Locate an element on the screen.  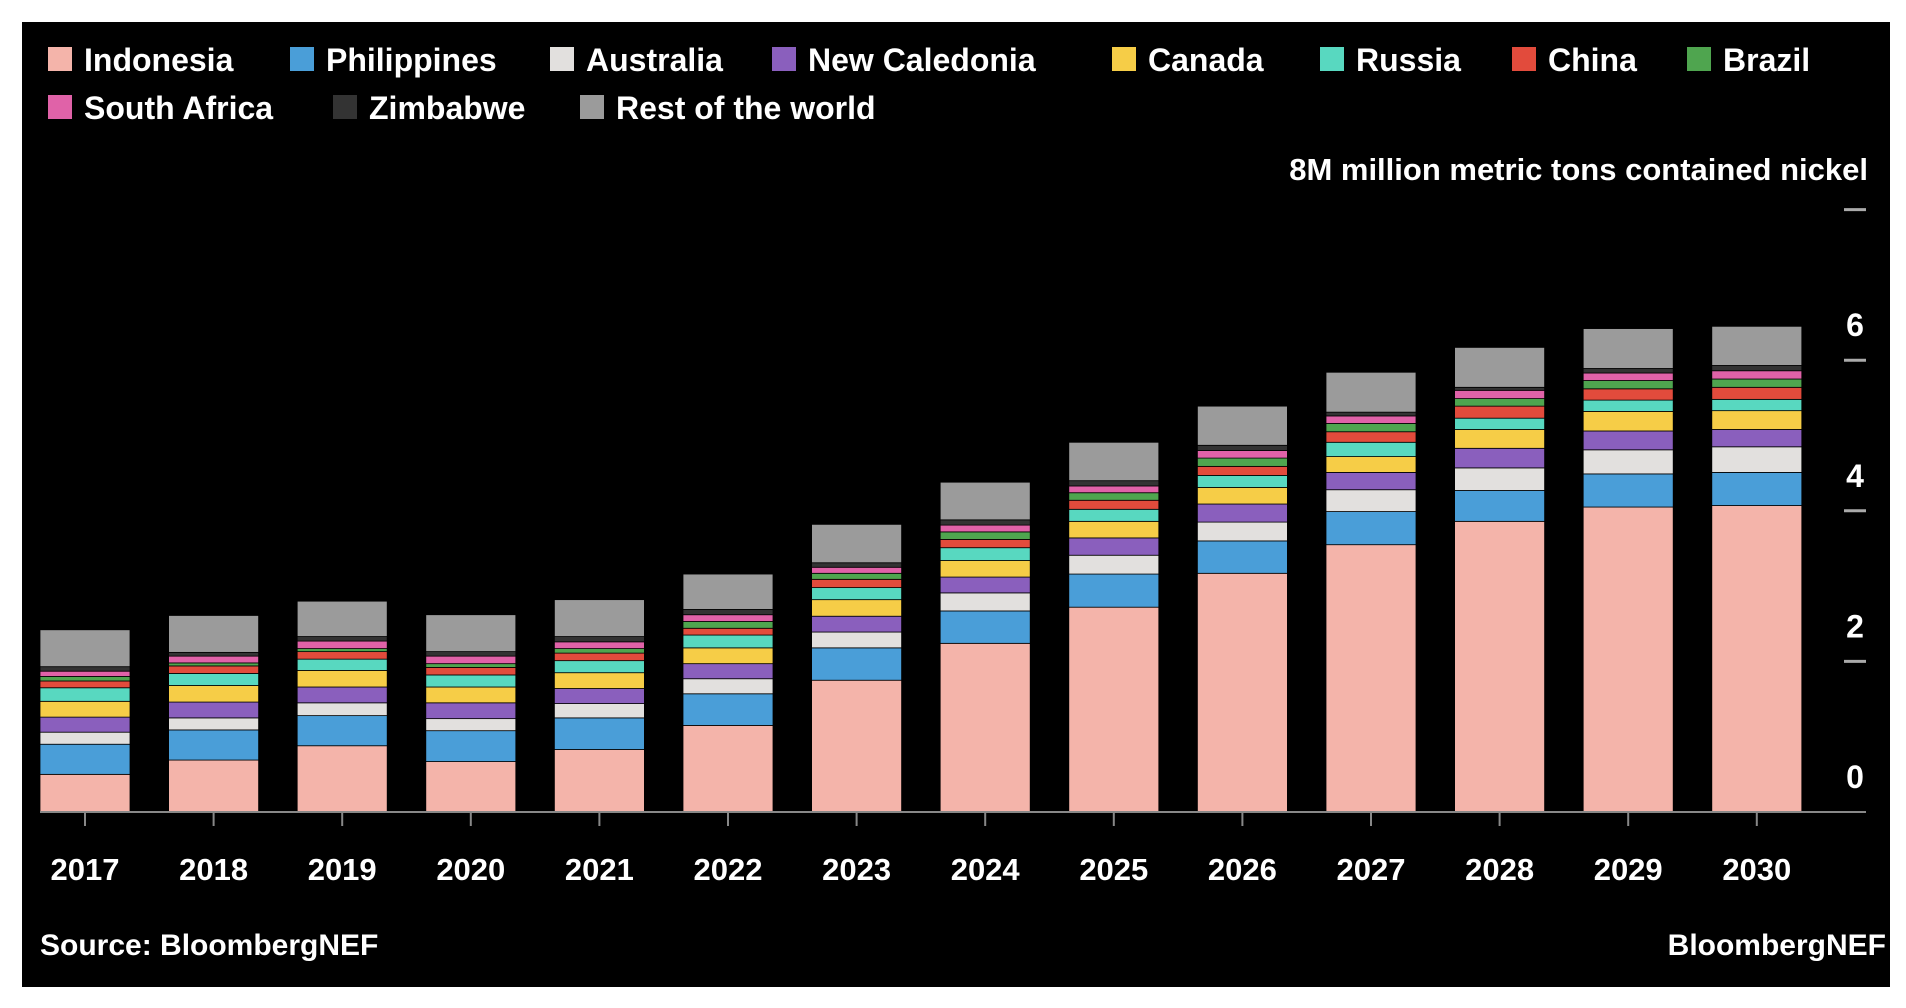
legend-item: Australia is located at coordinates (636, 60).